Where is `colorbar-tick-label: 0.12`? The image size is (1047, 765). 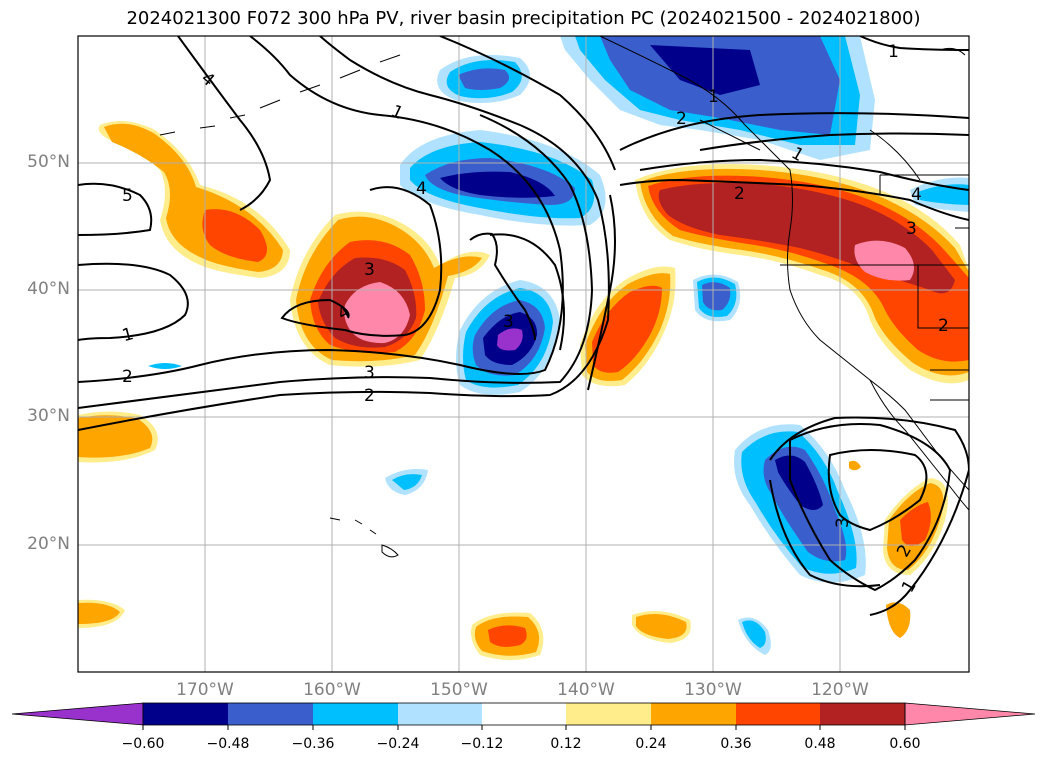
colorbar-tick-label: 0.12 is located at coordinates (566, 744).